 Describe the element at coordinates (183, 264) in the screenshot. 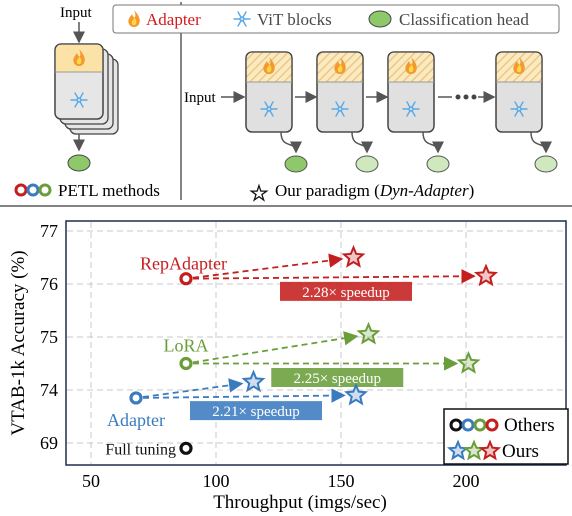

I see `method-label: RepAdapter` at that location.